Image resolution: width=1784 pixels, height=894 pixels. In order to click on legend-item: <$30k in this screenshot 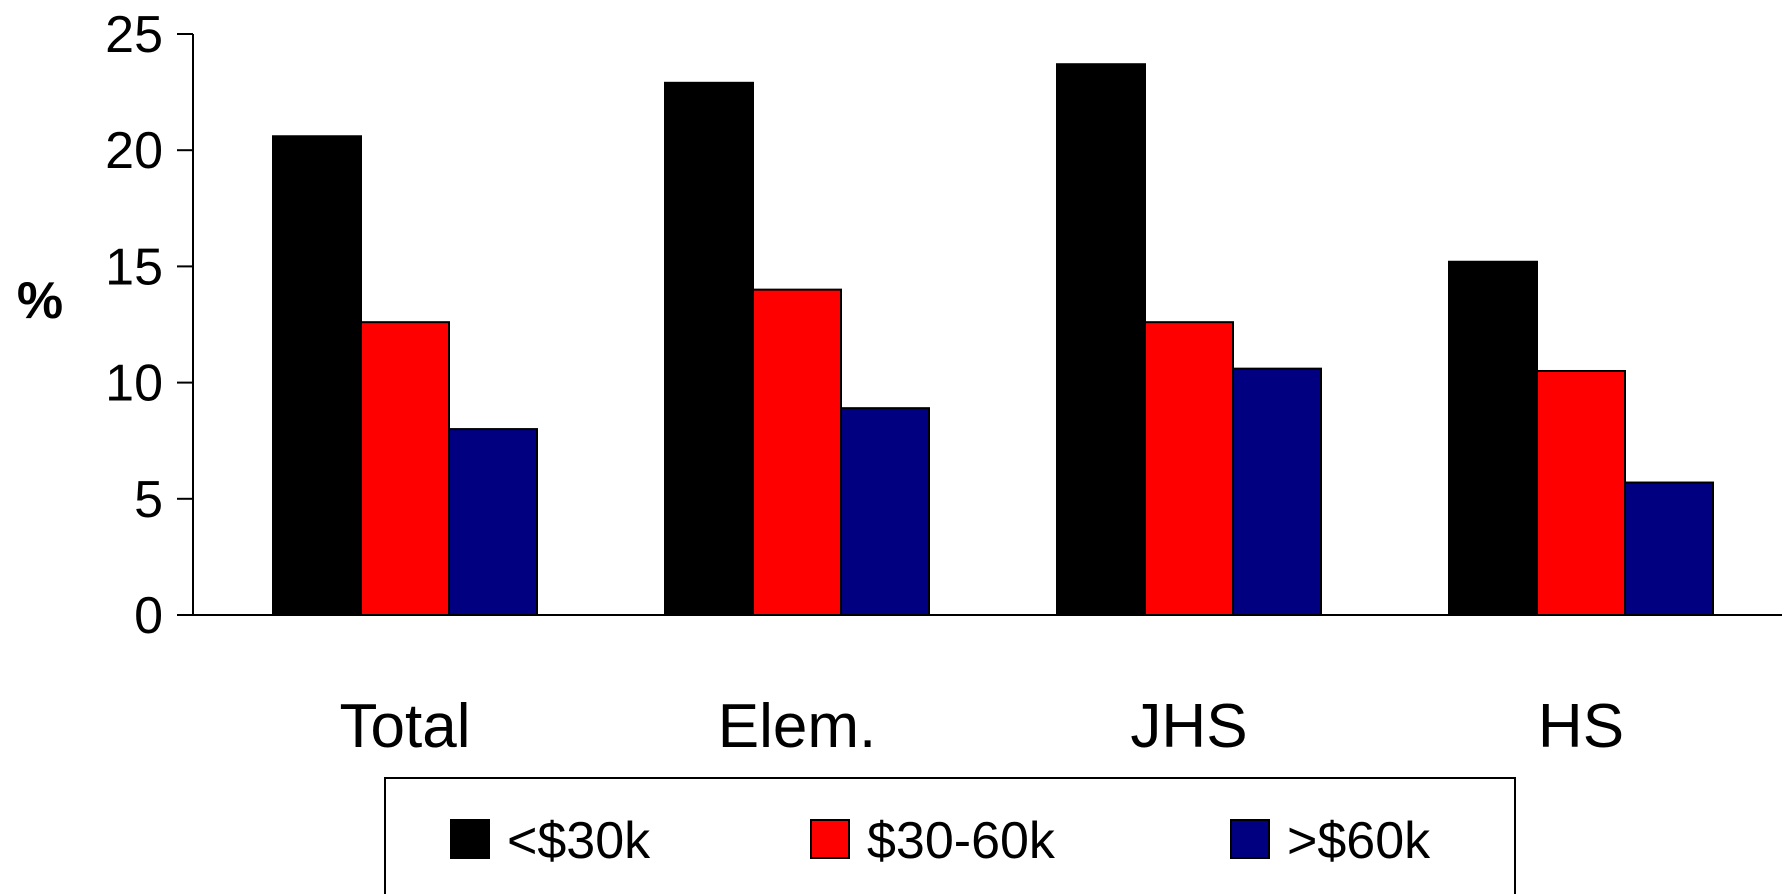, I will do `click(550, 841)`.